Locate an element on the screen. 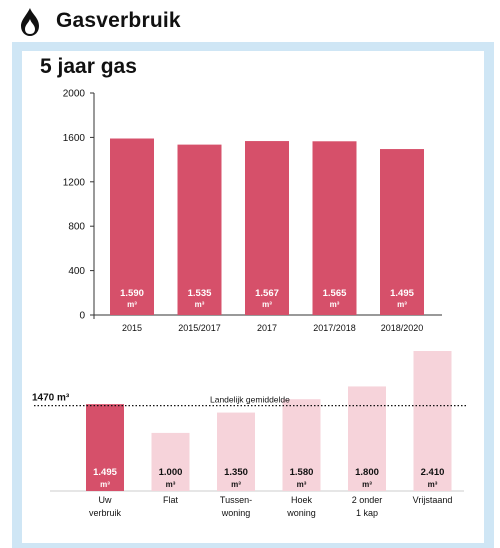 This screenshot has width=500, height=548. x-tick-label: 1 kap is located at coordinates (367, 513).